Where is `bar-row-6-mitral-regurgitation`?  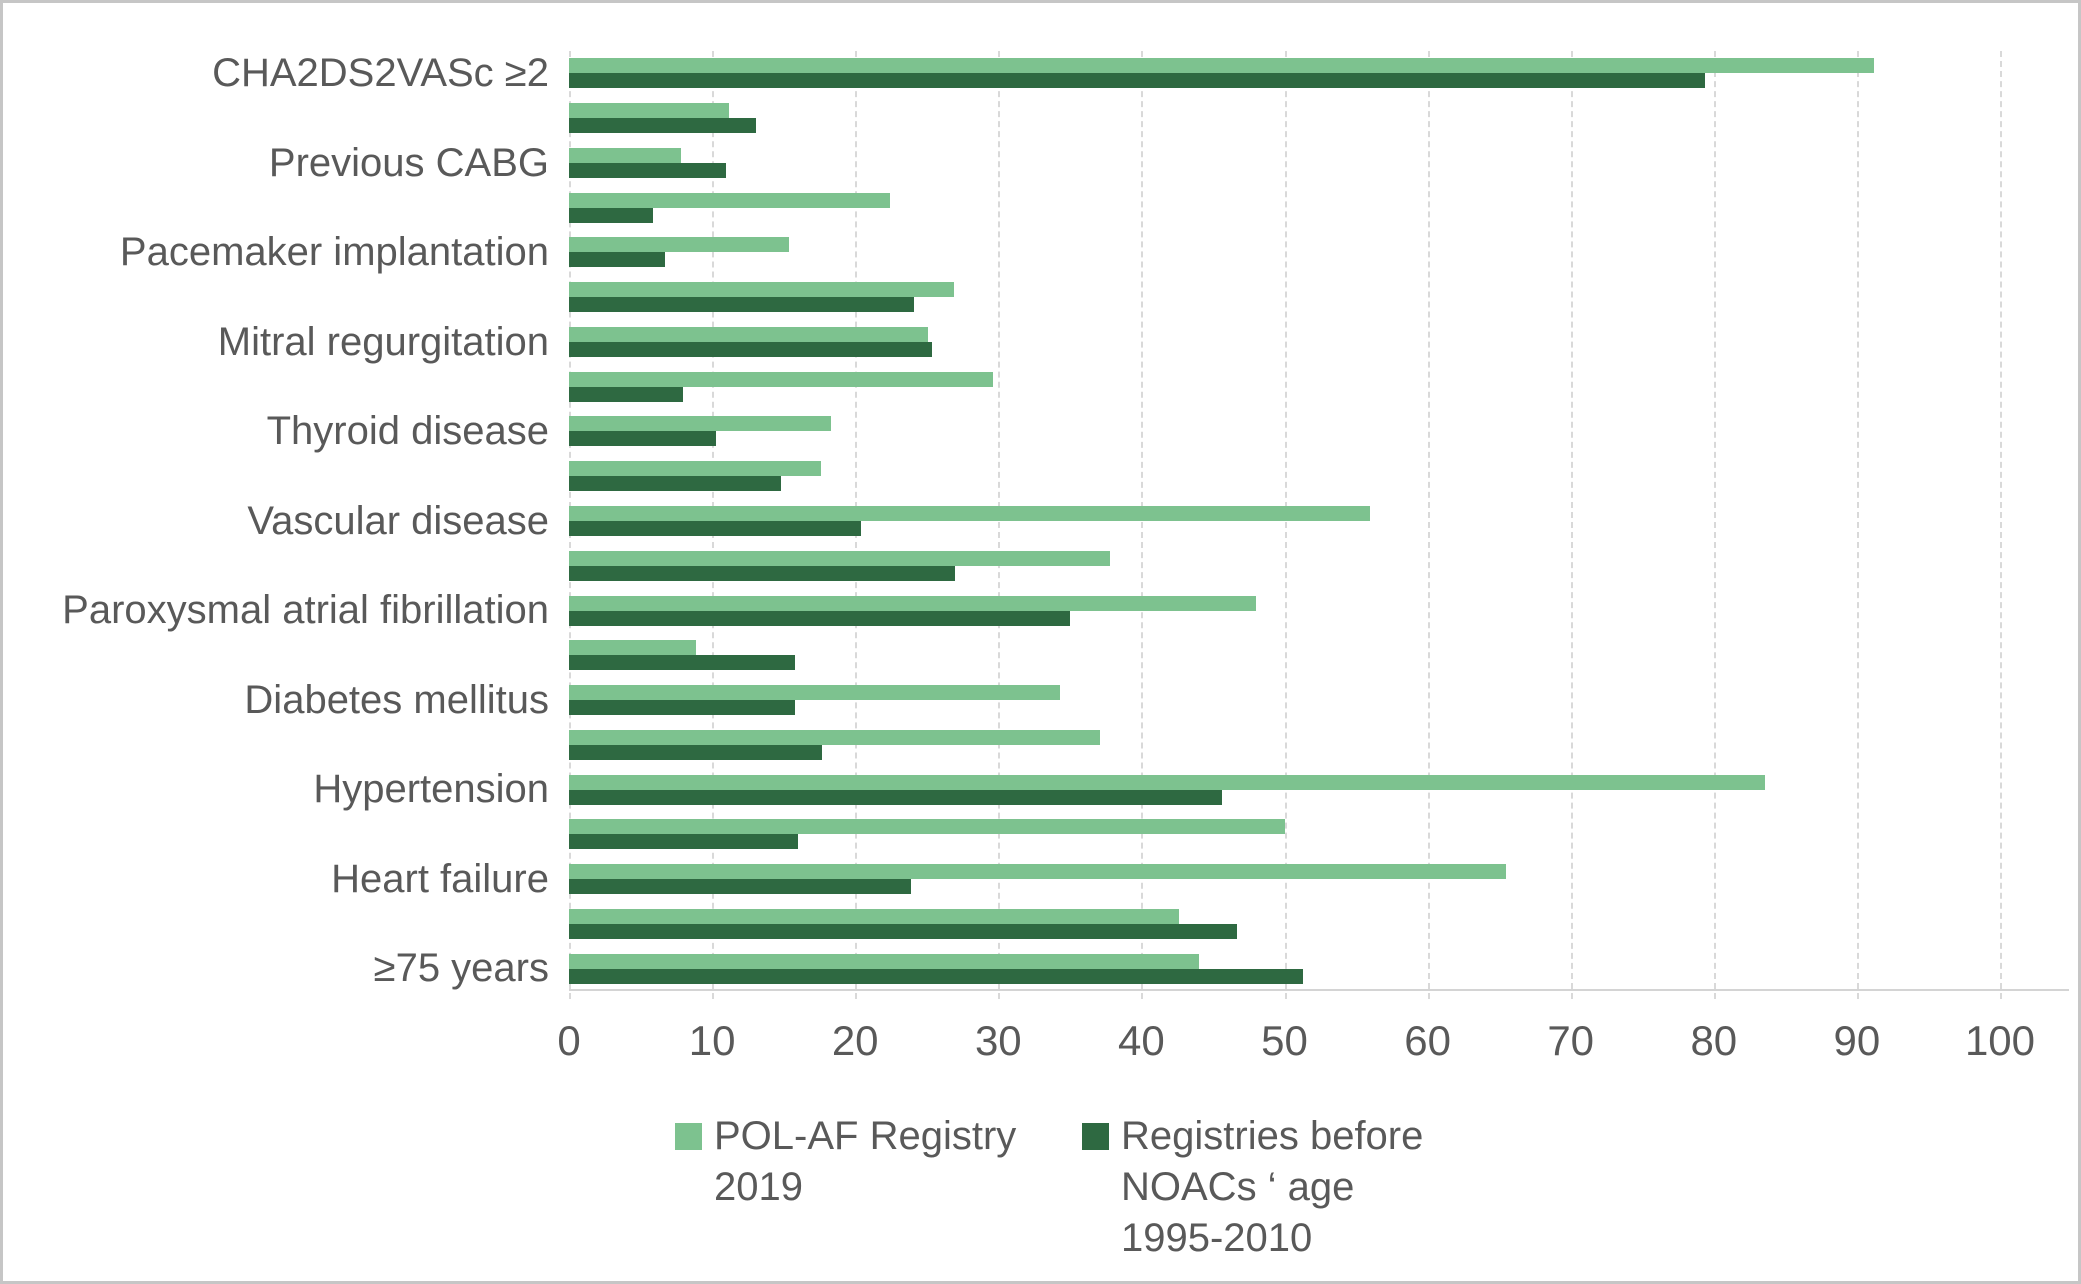 bar-row-6-mitral-regurgitation is located at coordinates (1319, 342).